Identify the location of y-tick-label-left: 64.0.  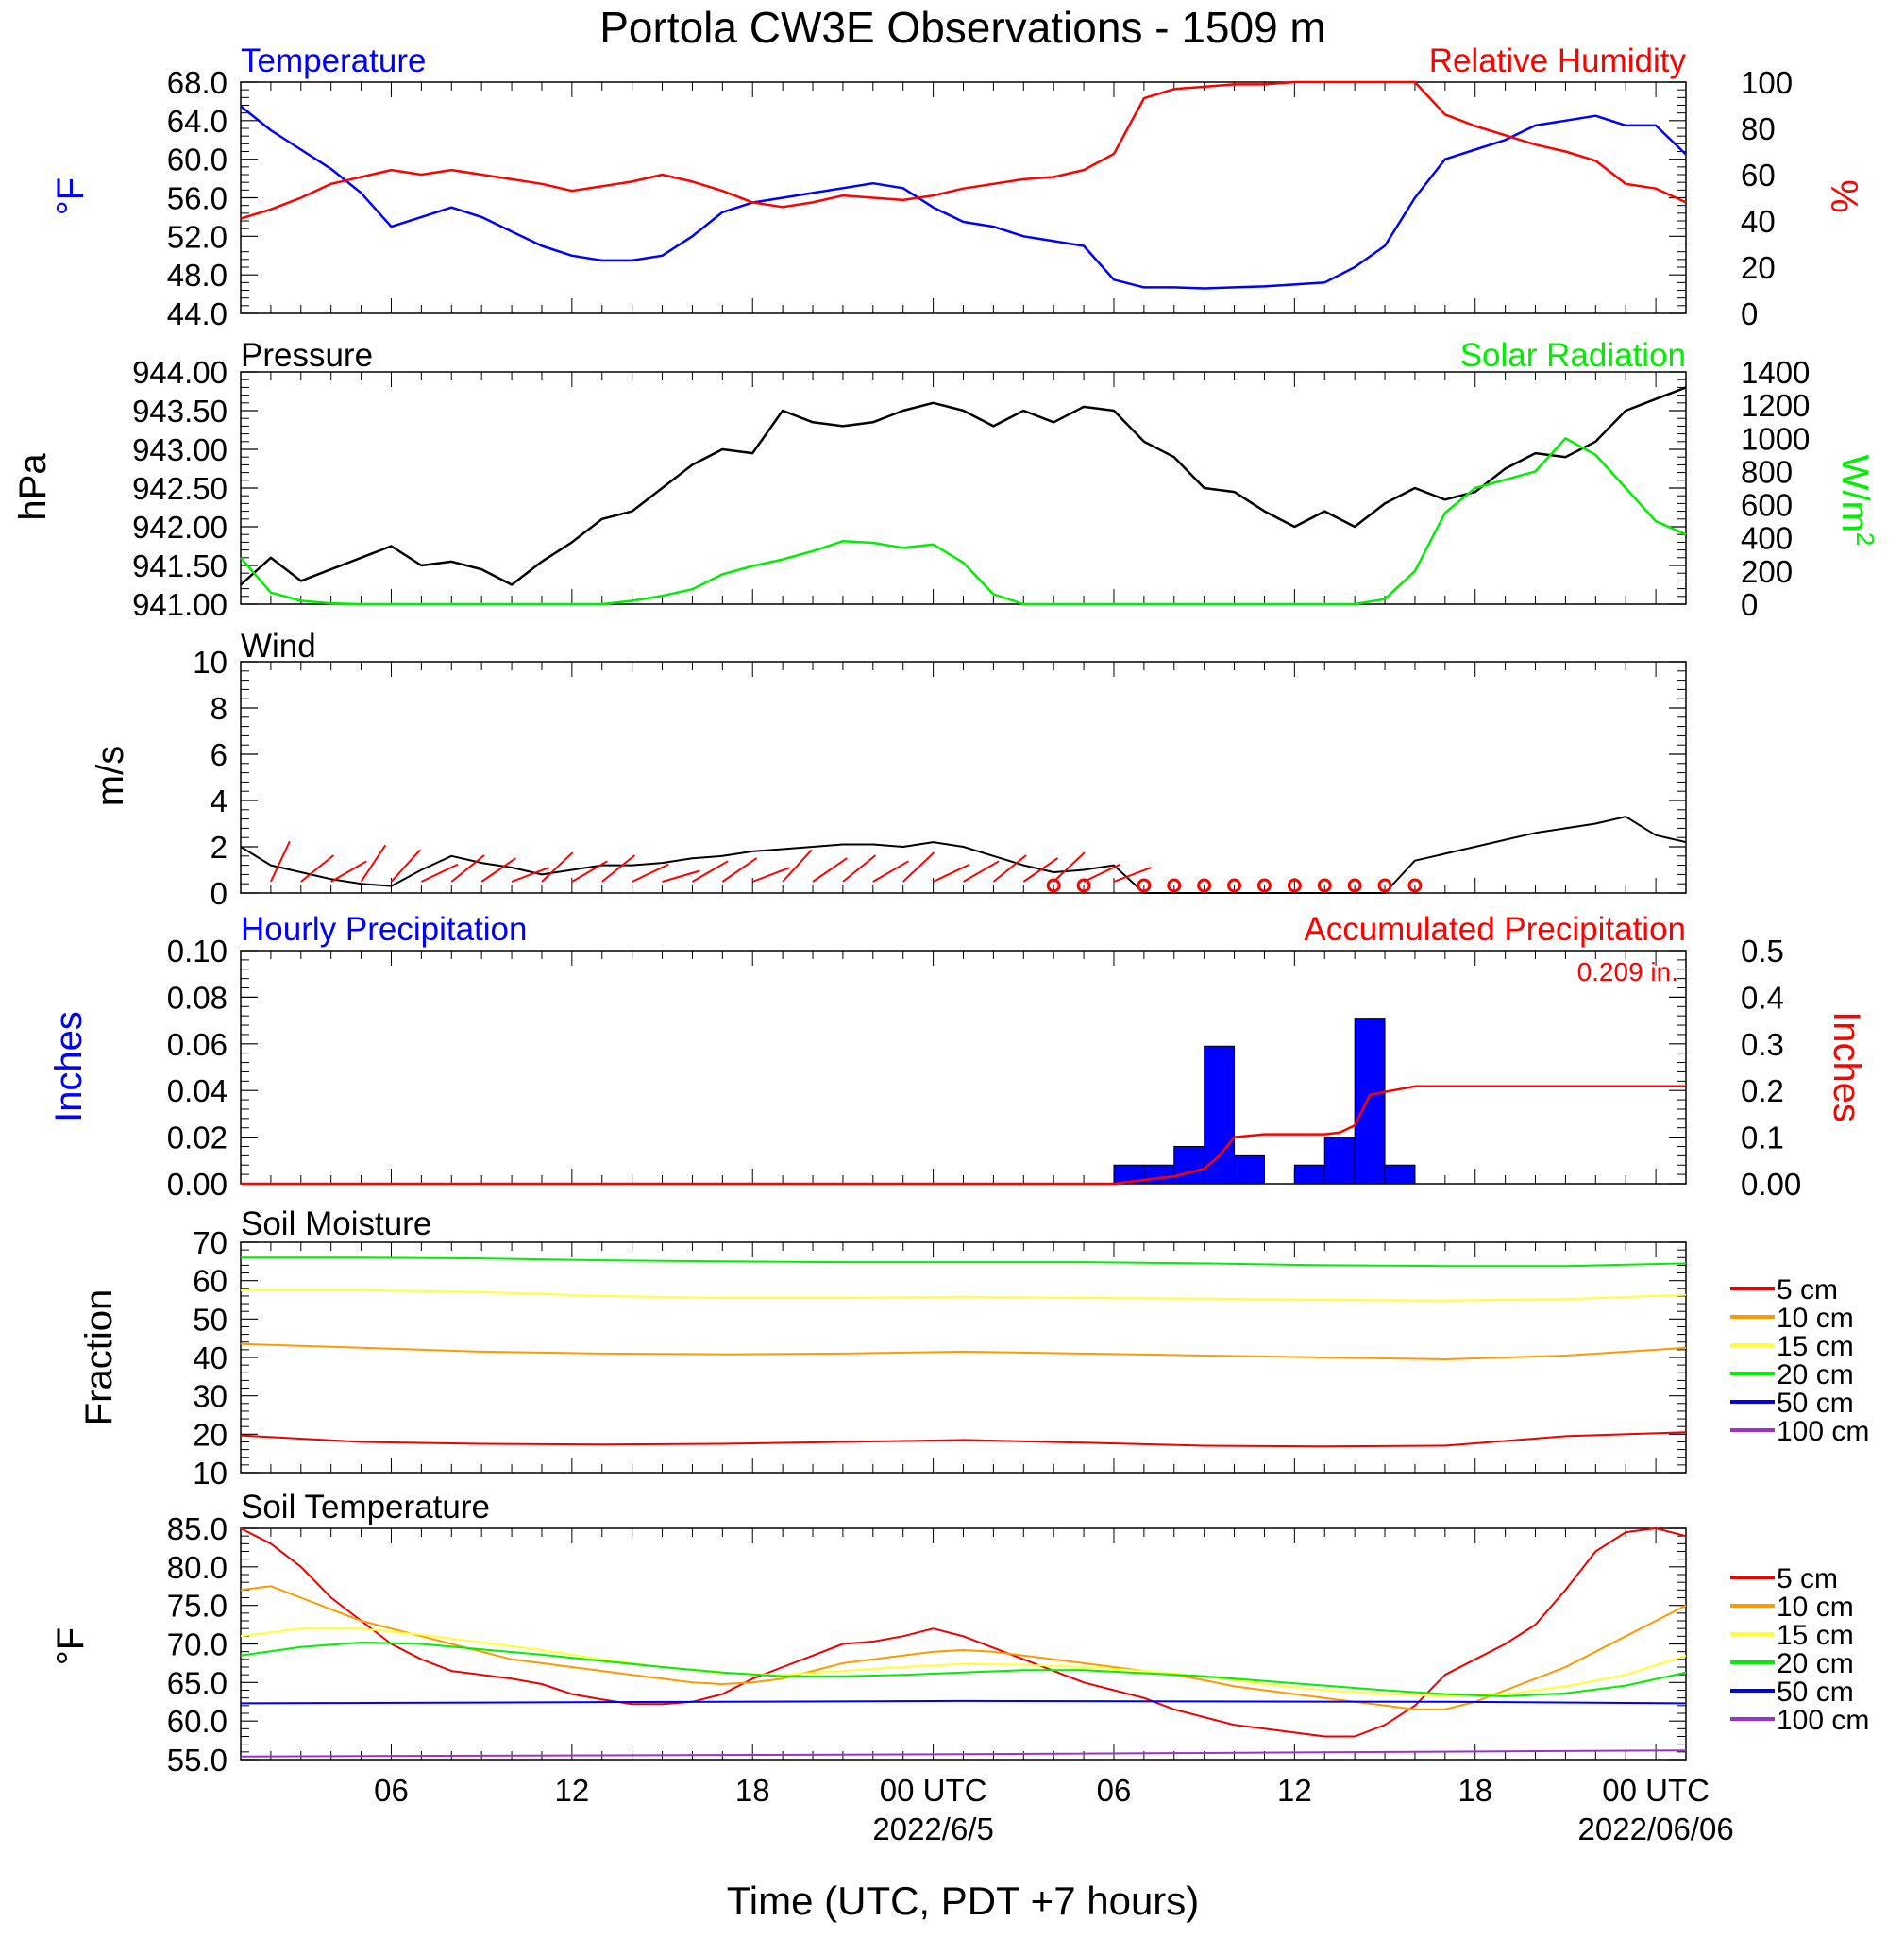
(197, 121).